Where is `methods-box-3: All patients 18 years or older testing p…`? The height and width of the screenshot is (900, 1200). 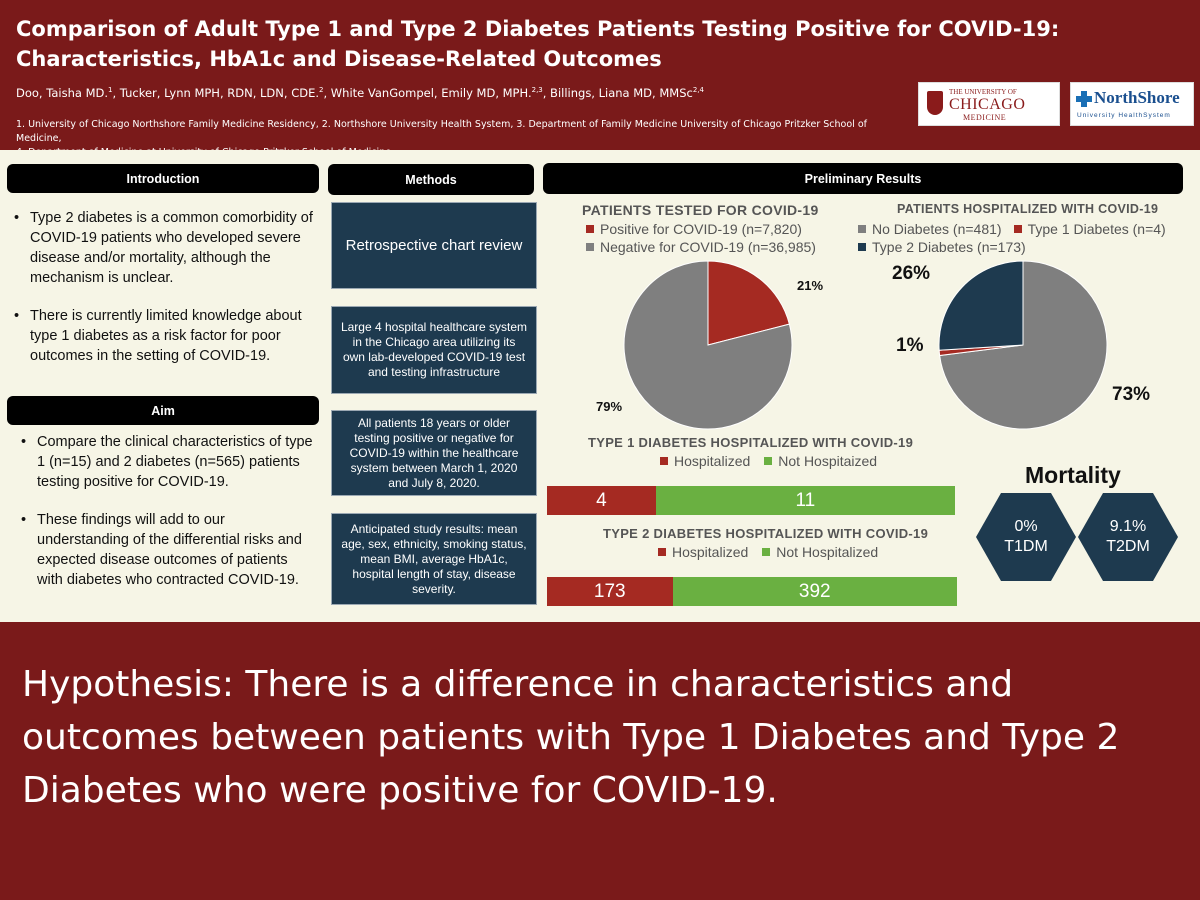 methods-box-3: All patients 18 years or older testing p… is located at coordinates (434, 453).